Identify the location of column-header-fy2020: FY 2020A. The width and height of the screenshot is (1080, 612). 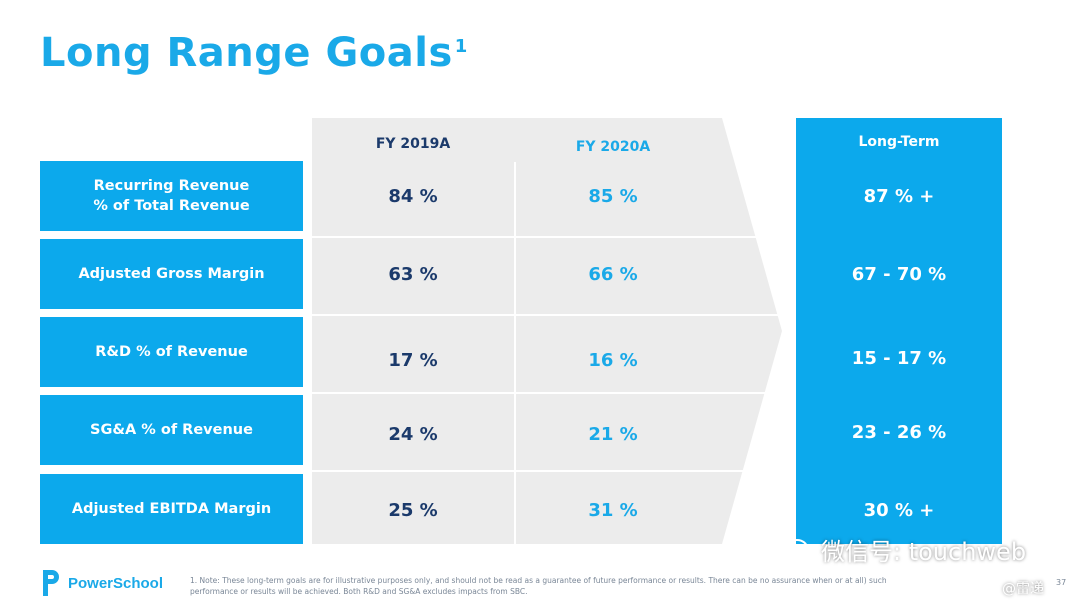
(613, 147).